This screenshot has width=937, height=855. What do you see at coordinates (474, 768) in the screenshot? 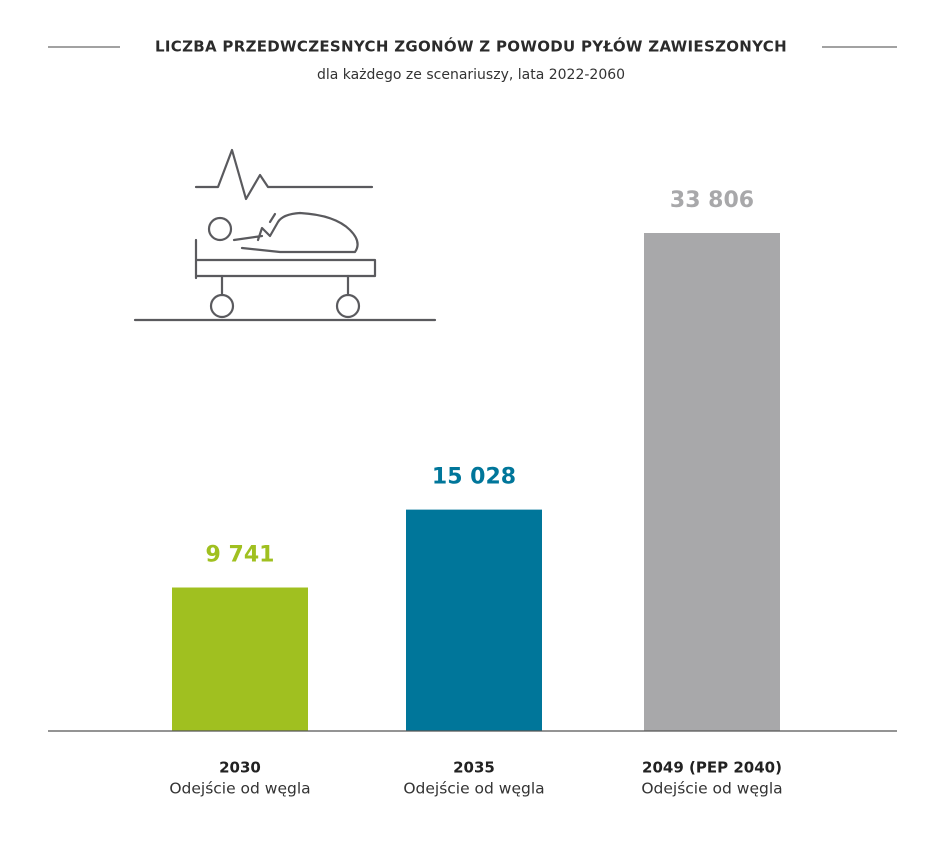
I see `x-tick-label: 2035` at bounding box center [474, 768].